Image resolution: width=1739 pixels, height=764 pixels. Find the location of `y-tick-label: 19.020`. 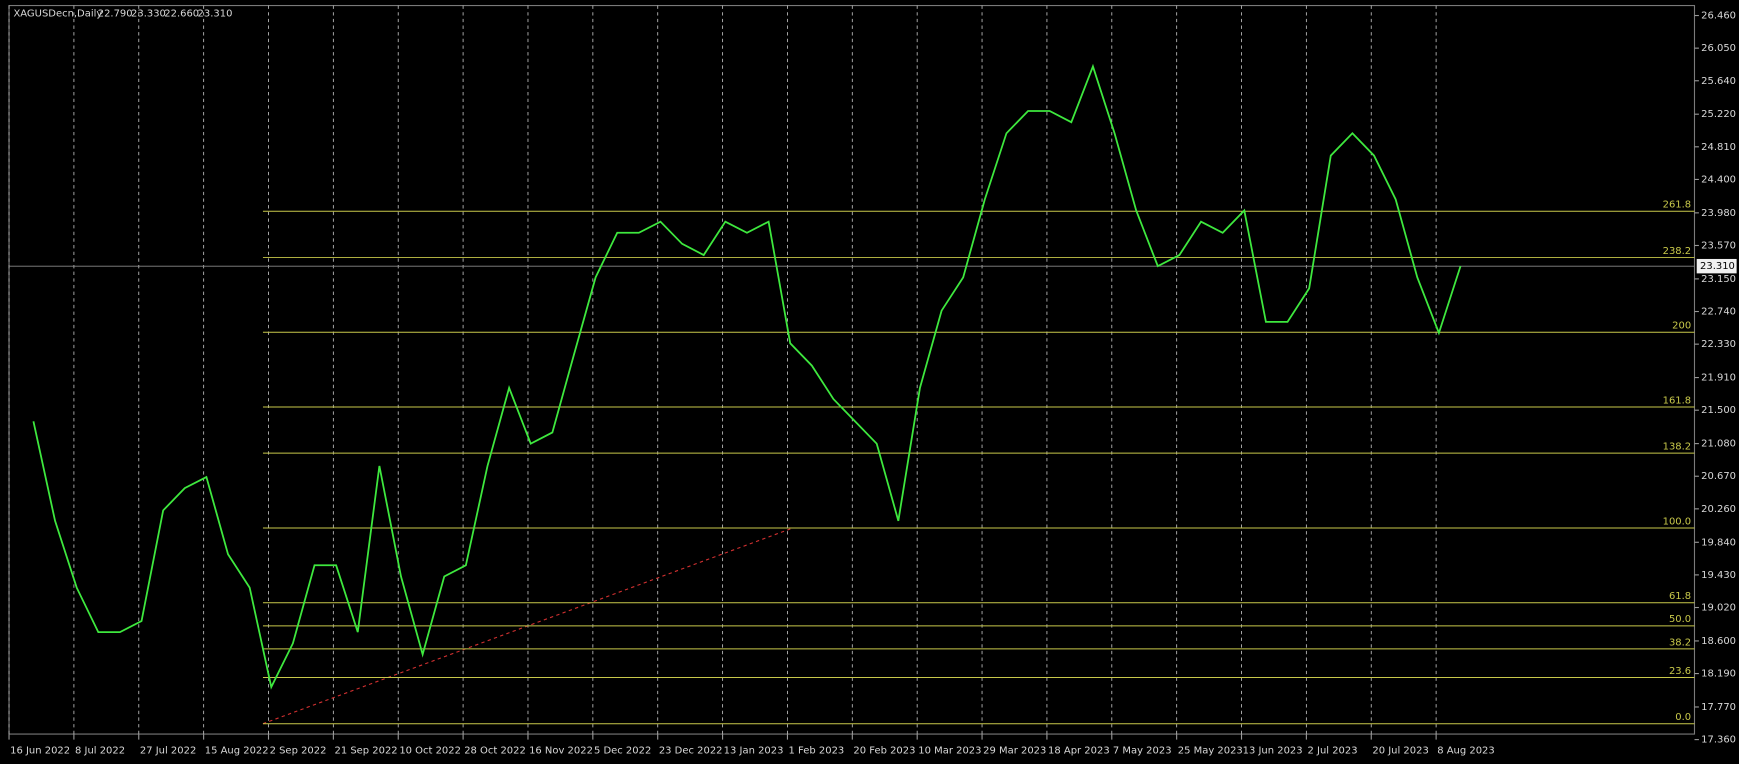

y-tick-label: 19.020 is located at coordinates (1718, 608).